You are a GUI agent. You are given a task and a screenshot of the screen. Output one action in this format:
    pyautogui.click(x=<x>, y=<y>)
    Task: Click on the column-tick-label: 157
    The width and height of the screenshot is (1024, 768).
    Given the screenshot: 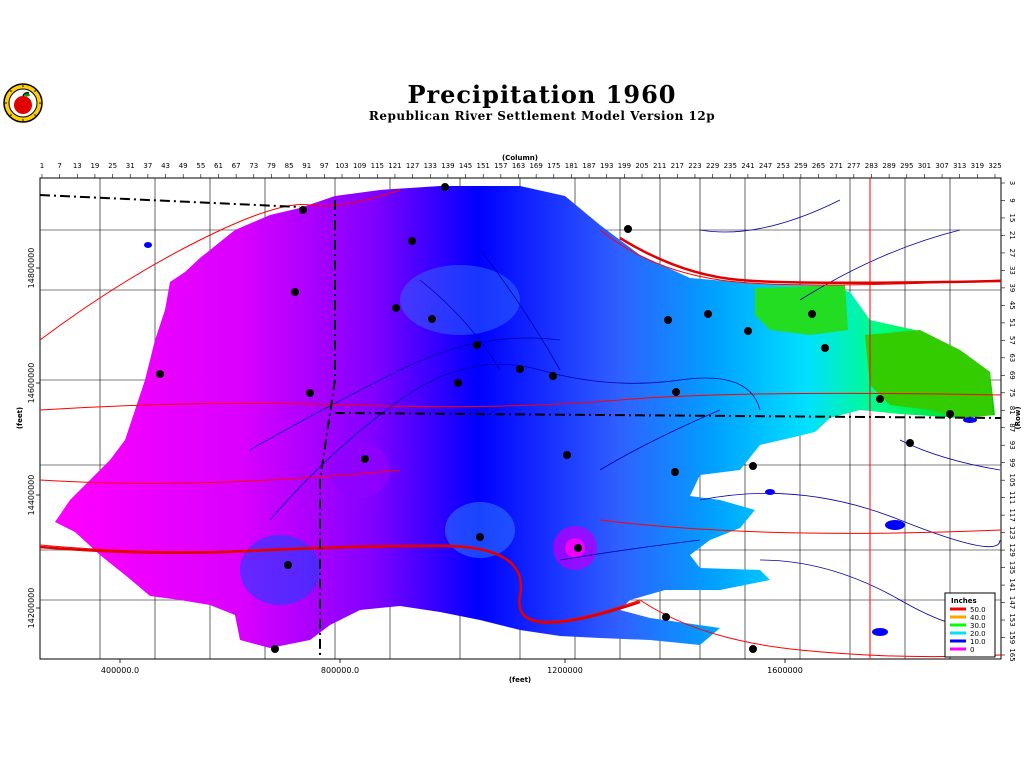 What is the action you would take?
    pyautogui.click(x=500, y=166)
    